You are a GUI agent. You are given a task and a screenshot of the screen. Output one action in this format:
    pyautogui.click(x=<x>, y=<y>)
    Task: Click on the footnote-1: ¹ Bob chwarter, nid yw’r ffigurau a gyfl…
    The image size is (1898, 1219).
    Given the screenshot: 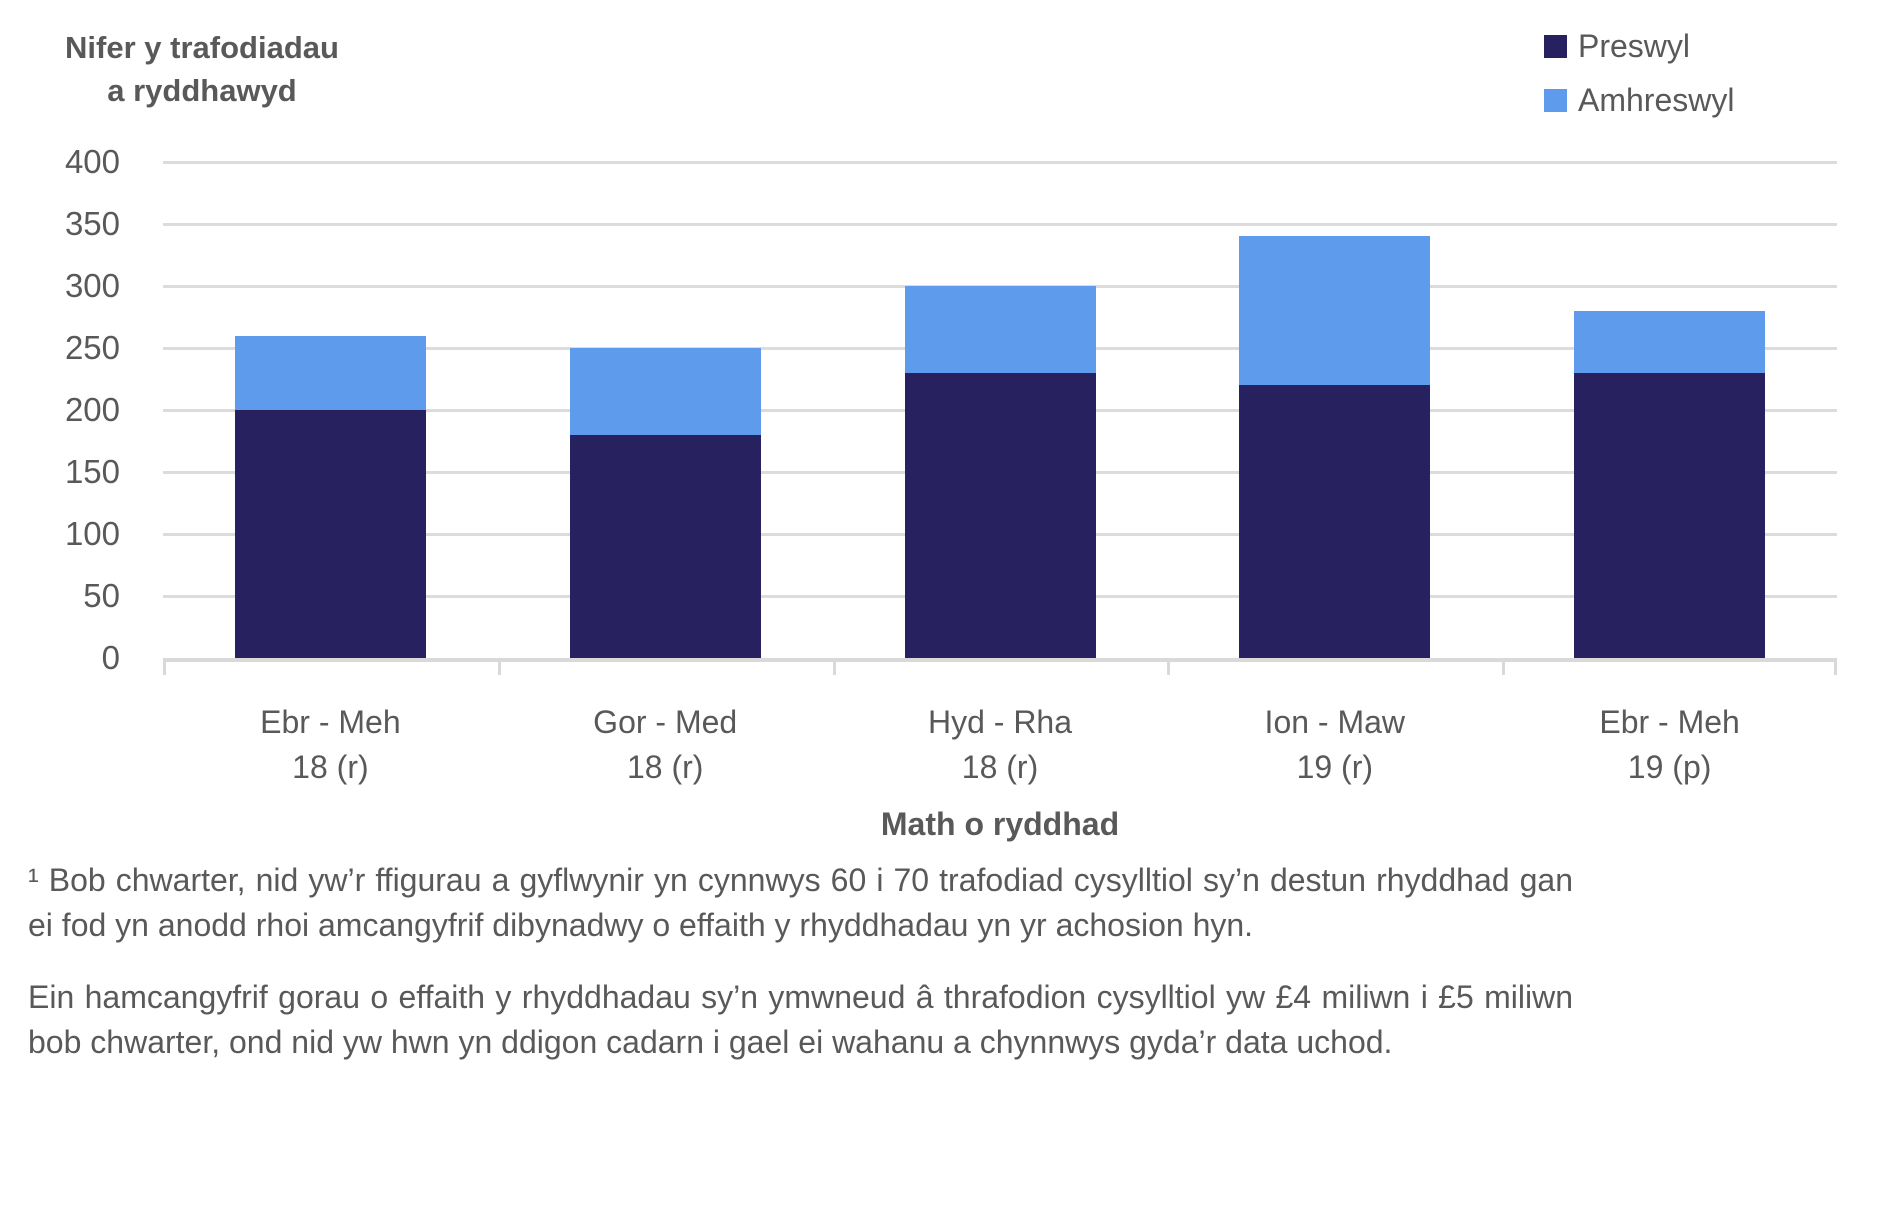 What is the action you would take?
    pyautogui.click(x=800, y=902)
    